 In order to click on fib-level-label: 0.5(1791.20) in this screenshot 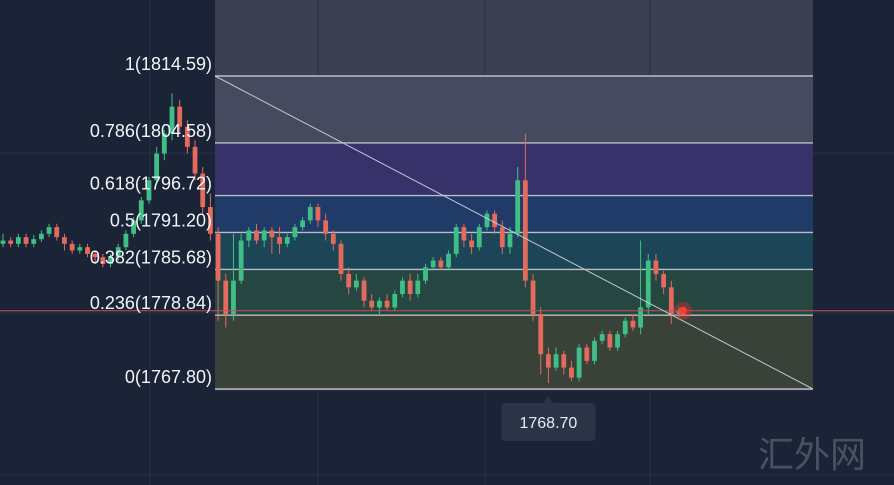, I will do `click(161, 220)`.